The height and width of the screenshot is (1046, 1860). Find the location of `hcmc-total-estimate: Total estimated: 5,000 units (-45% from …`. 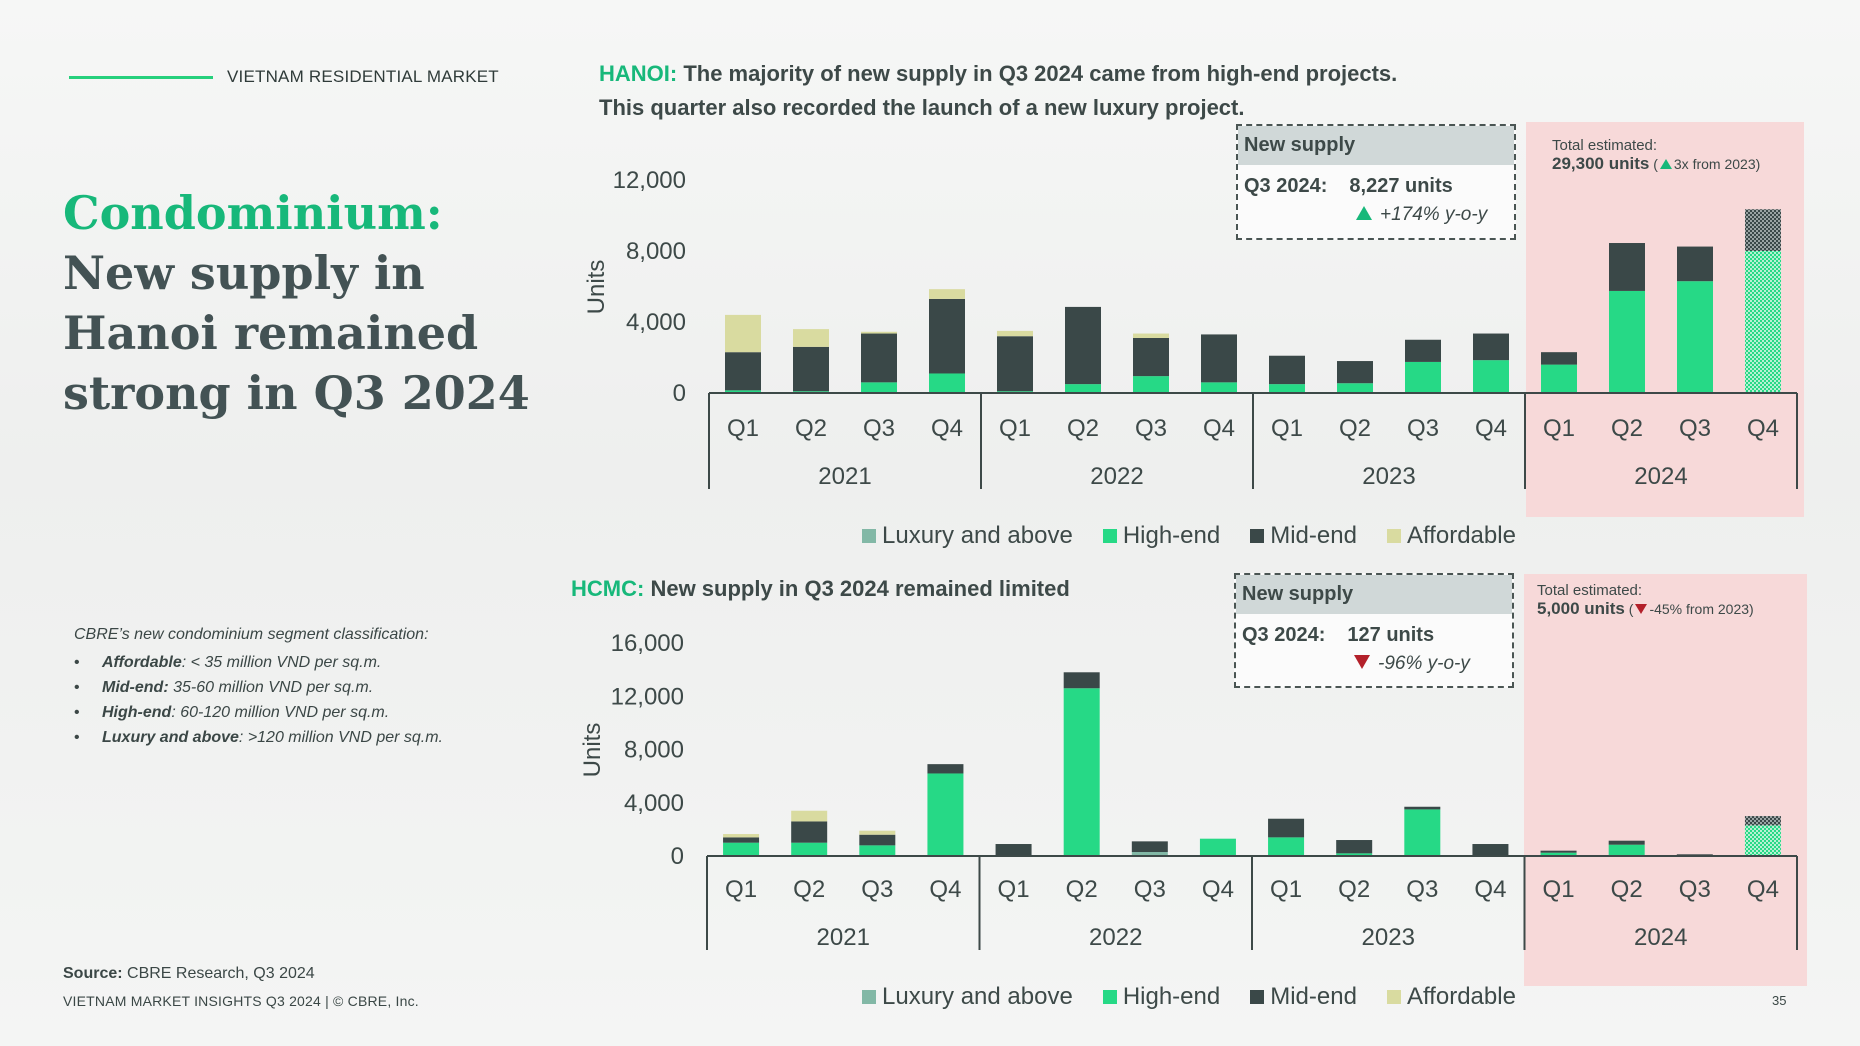

hcmc-total-estimate: Total estimated: 5,000 units (-45% from … is located at coordinates (1645, 600).